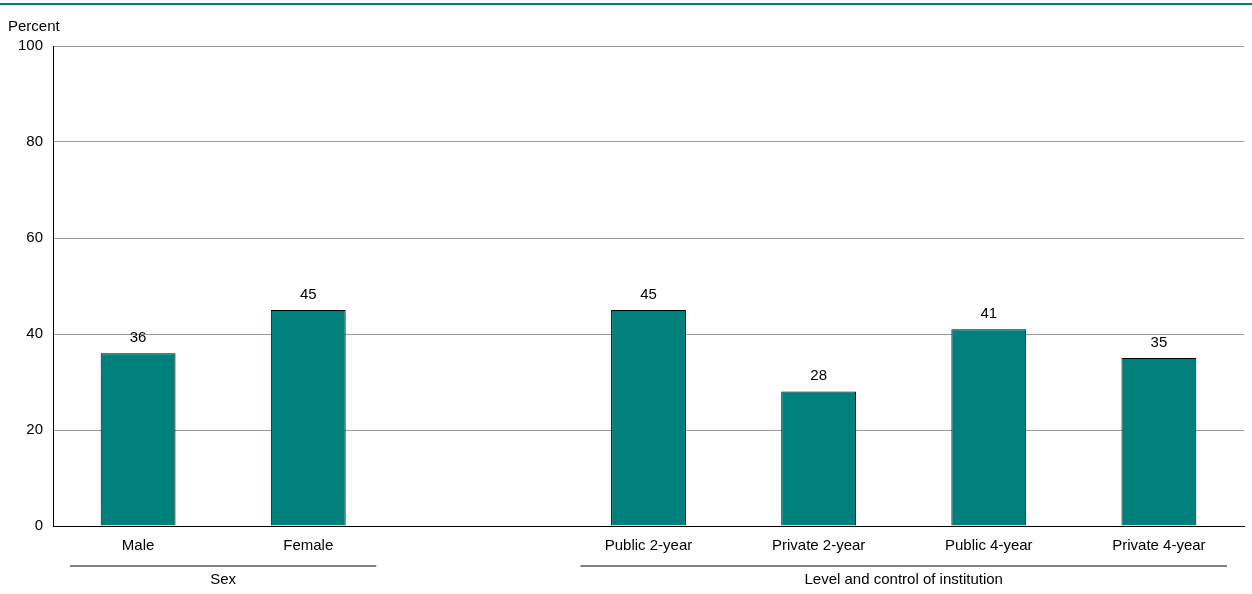  What do you see at coordinates (35, 333) in the screenshot?
I see `y-tick-label: 40` at bounding box center [35, 333].